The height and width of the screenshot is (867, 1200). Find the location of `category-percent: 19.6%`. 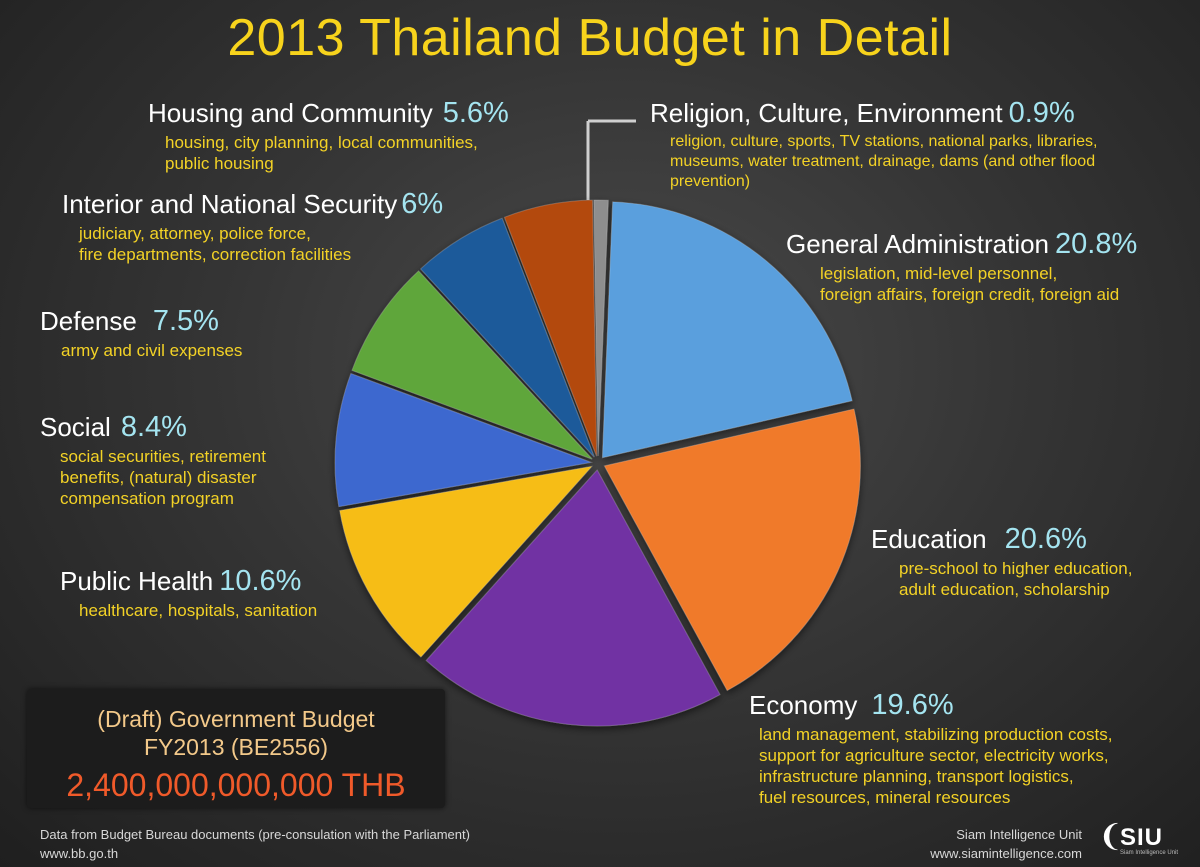

category-percent: 19.6% is located at coordinates (912, 705).